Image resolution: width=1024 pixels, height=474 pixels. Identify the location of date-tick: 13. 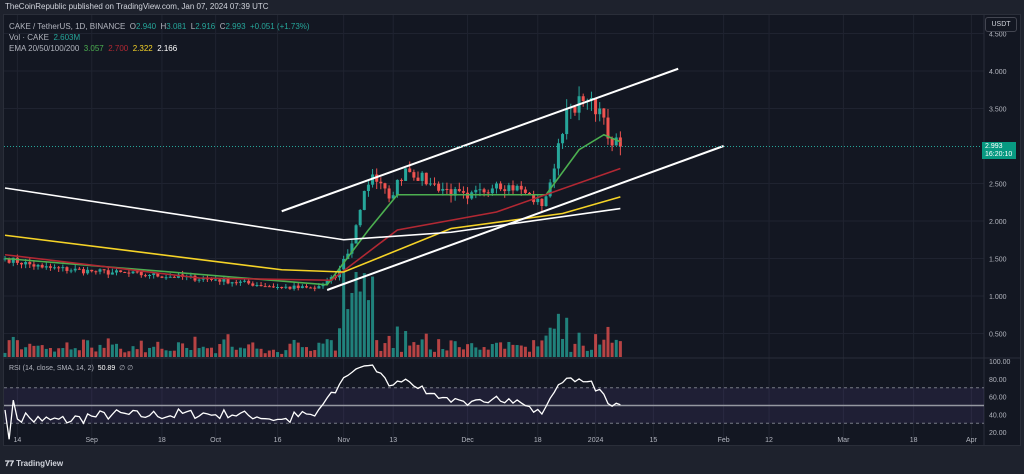
(393, 440).